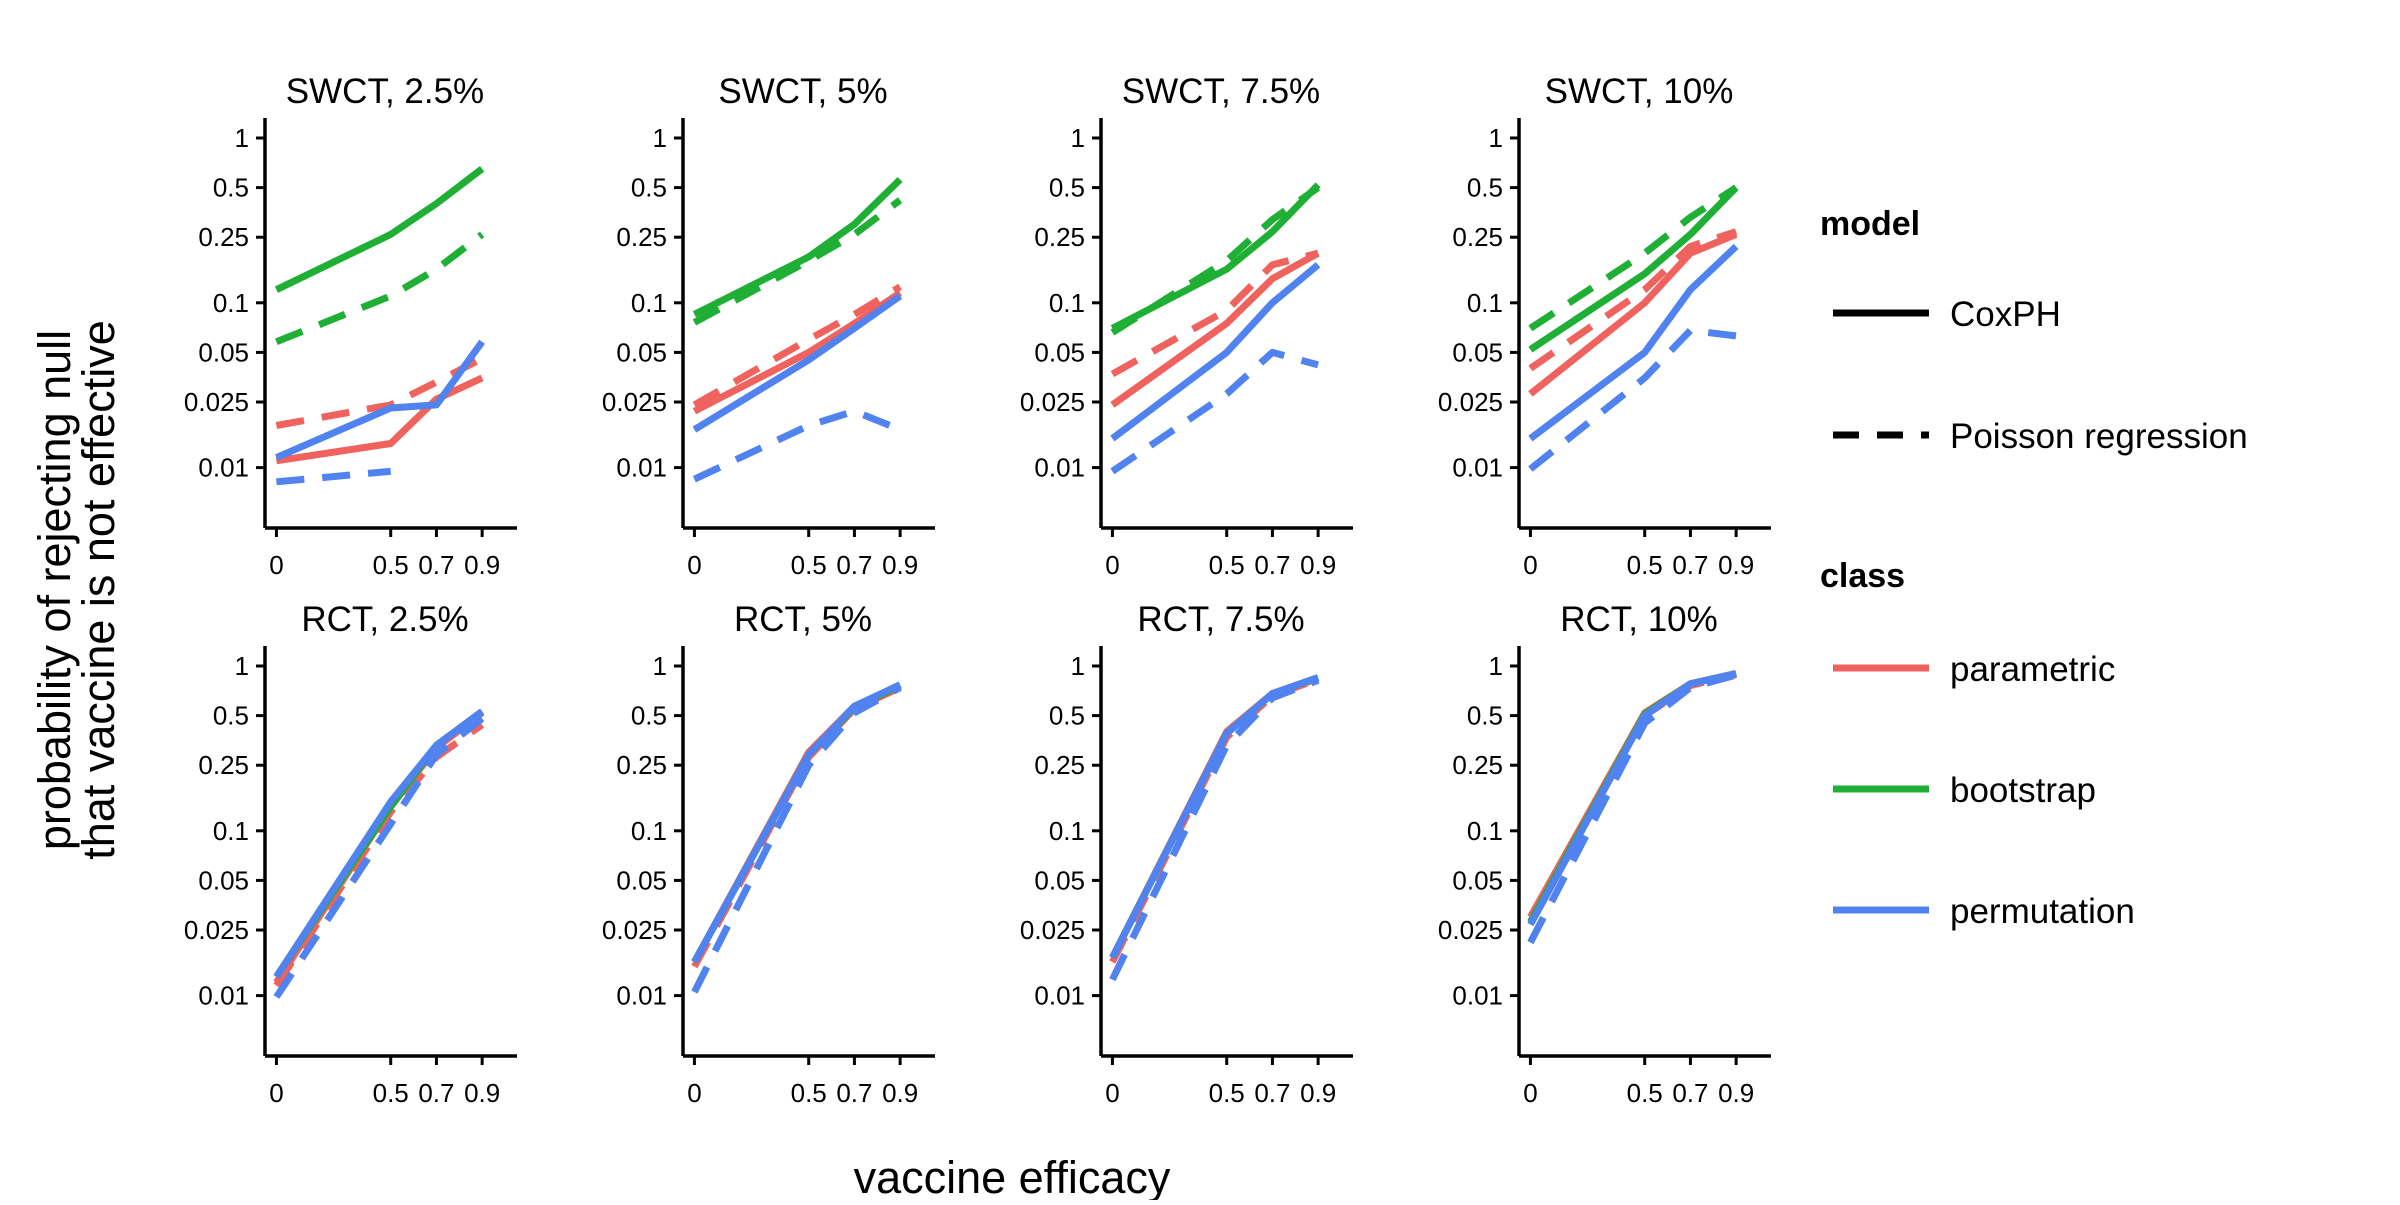 This screenshot has height=1205, width=2400. What do you see at coordinates (1220, 619) in the screenshot?
I see `panel-title: RCT, 7.5%` at bounding box center [1220, 619].